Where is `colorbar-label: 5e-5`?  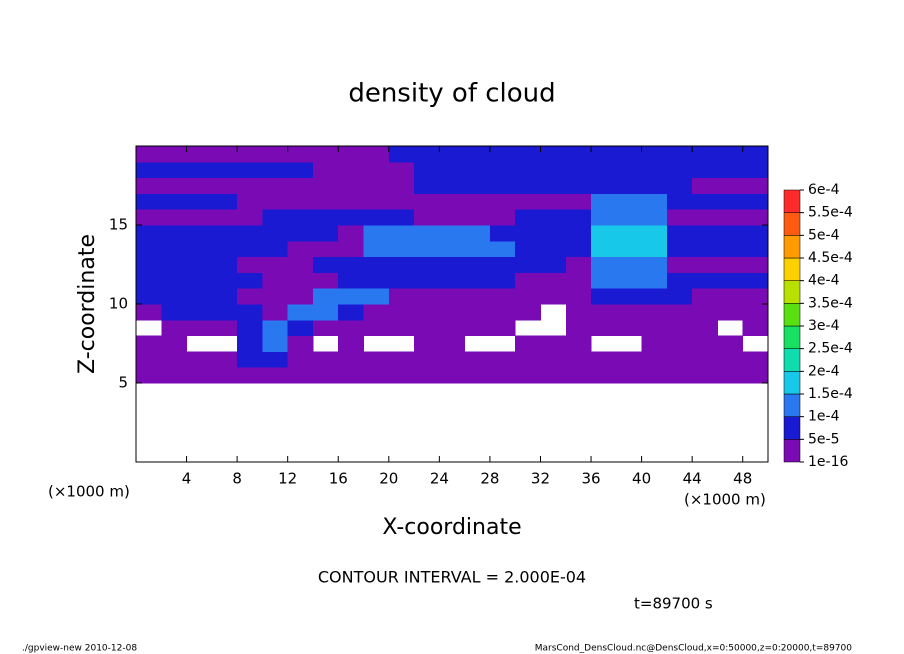
colorbar-label: 5e-5 is located at coordinates (823, 439).